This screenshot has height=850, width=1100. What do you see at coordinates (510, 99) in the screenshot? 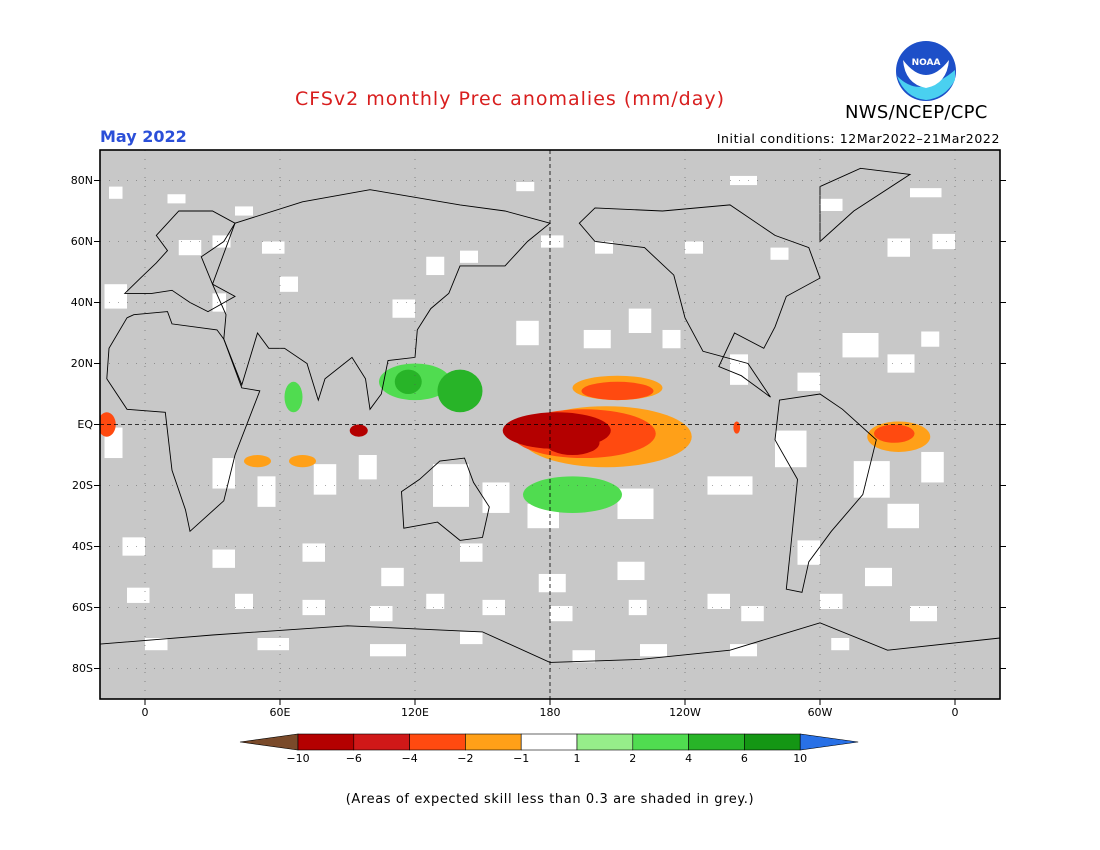
I see `chart-title: CFSv2 monthly Prec anomalies (mm/day)` at bounding box center [510, 99].